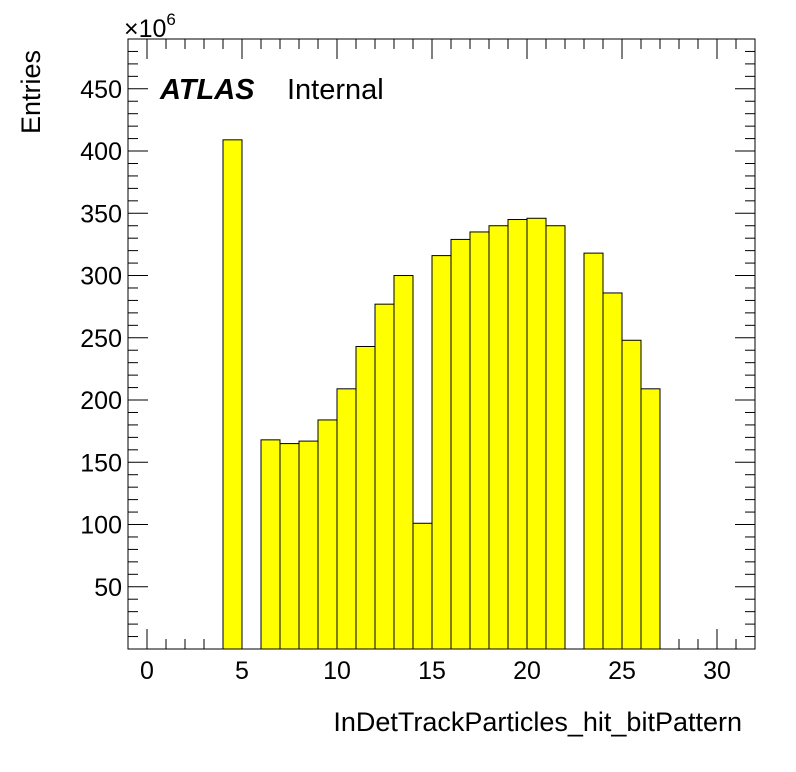 Image resolution: width=796 pixels, height=772 pixels. I want to click on x-tick-label: 25, so click(622, 671).